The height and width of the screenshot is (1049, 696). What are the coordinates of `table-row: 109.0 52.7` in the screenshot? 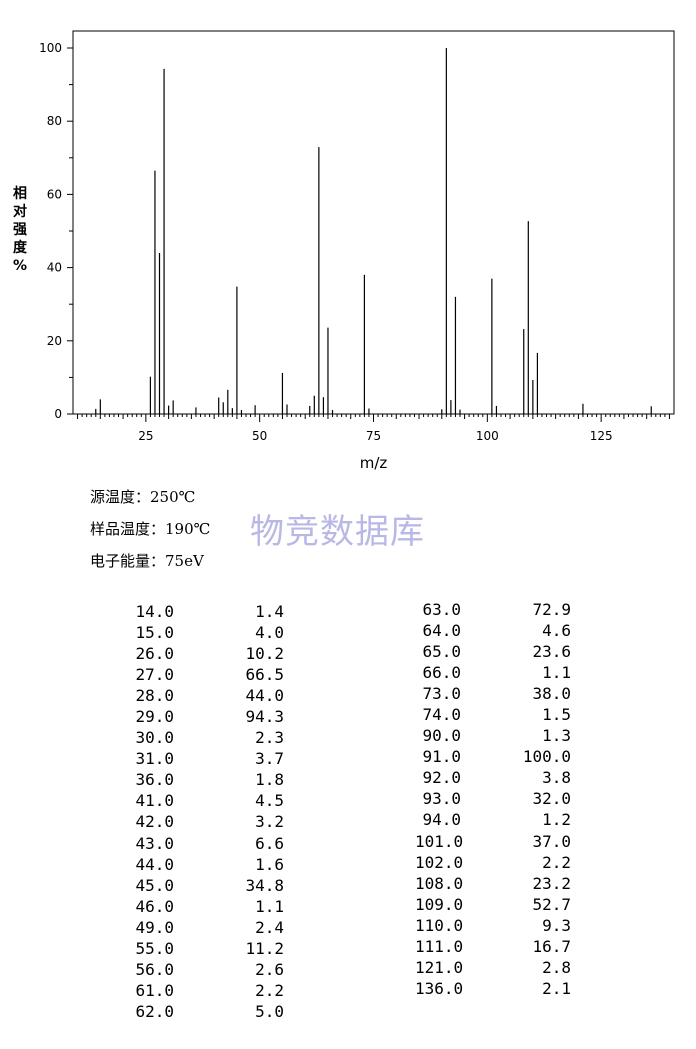 It's located at (493, 904).